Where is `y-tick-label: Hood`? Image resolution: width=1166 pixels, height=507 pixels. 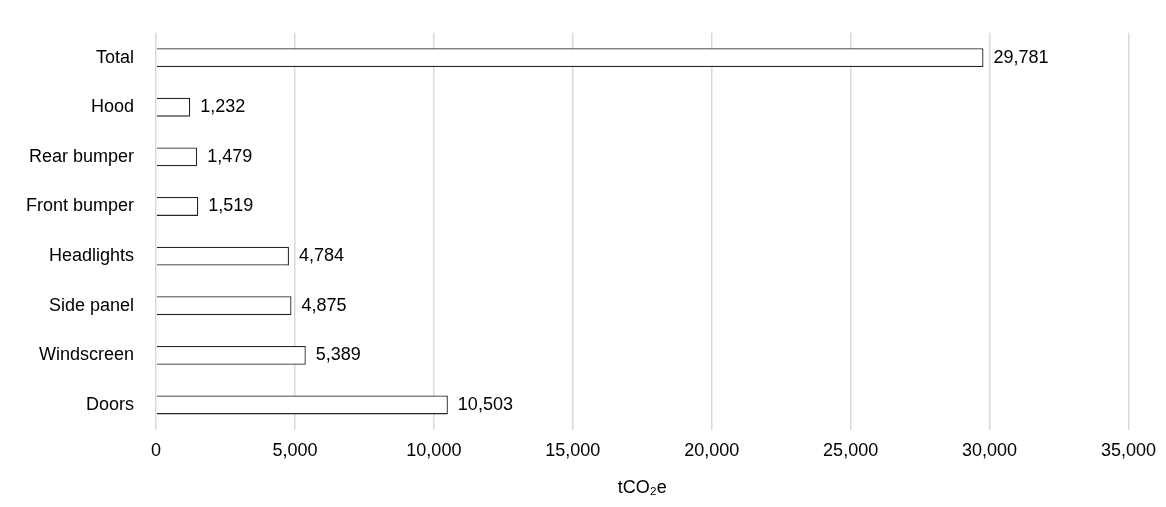 y-tick-label: Hood is located at coordinates (113, 106).